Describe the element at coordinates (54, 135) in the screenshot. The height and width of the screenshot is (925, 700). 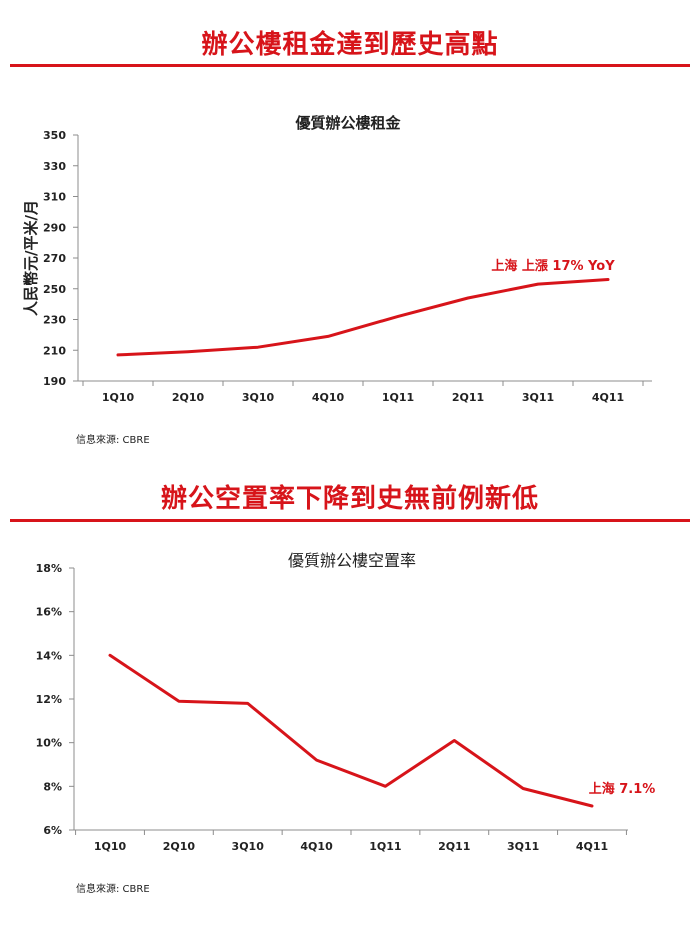
I see `y-tick-label: 350` at that location.